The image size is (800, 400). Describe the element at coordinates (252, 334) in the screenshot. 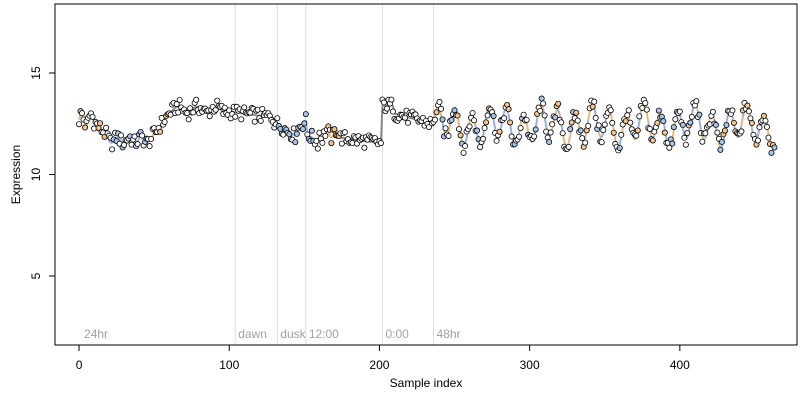

I see `vline-label: dawn` at that location.